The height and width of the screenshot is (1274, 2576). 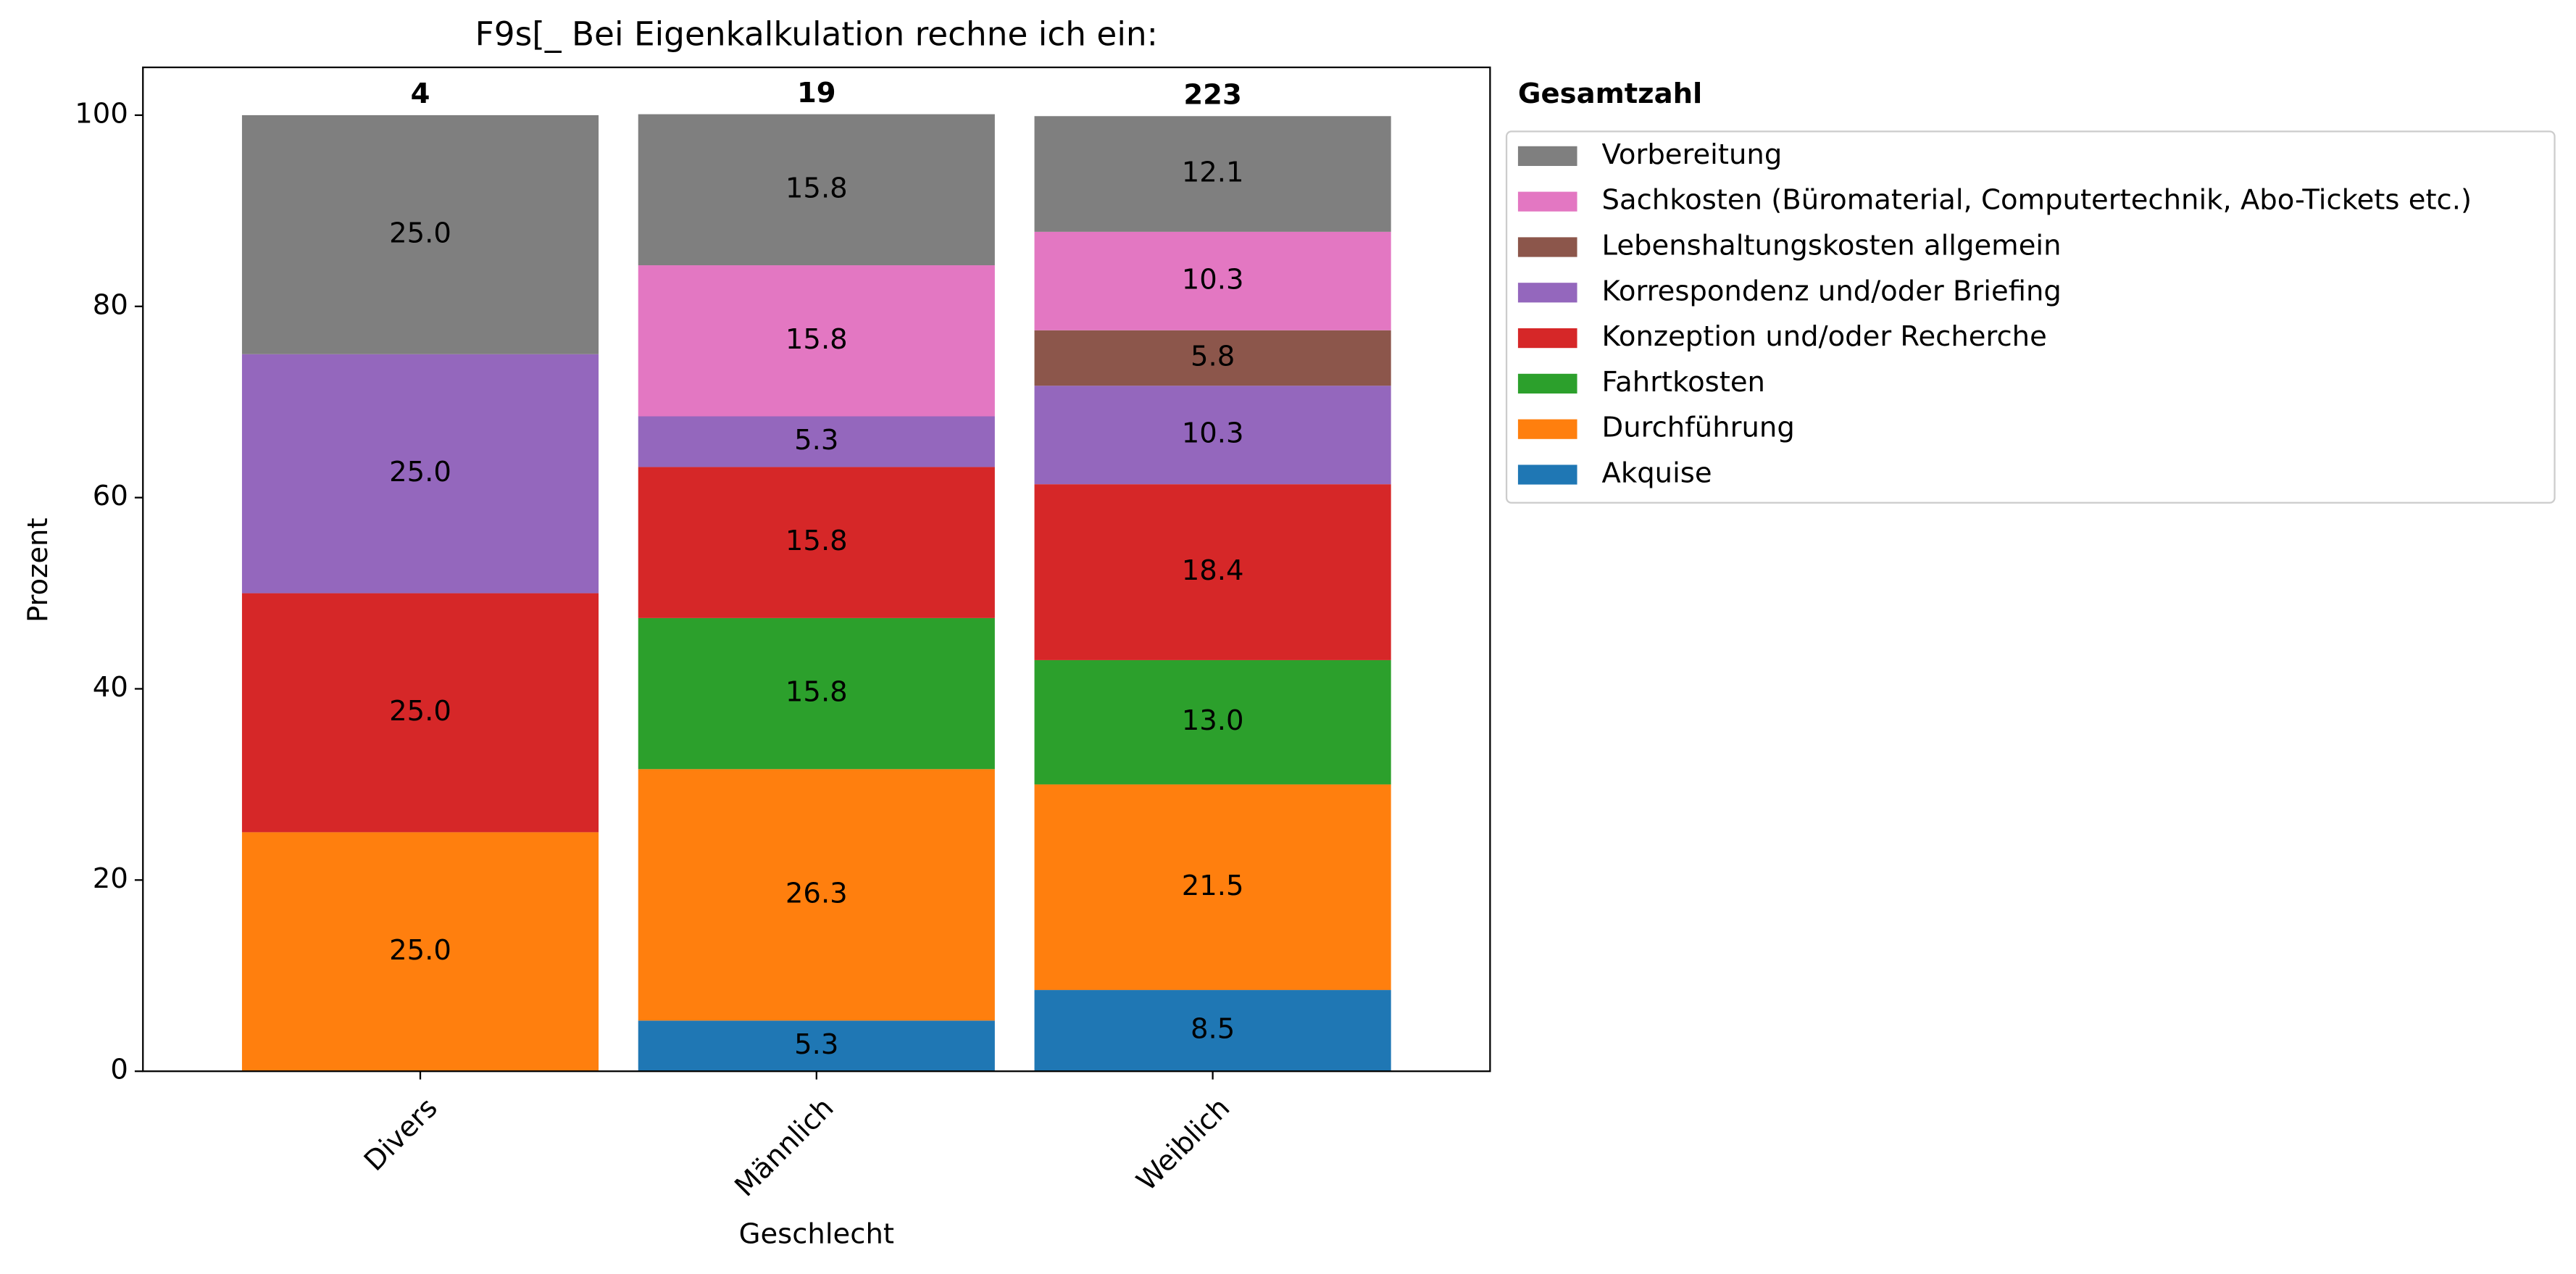 What do you see at coordinates (1610, 94) in the screenshot?
I see `legend-title: Gesamtzahl` at bounding box center [1610, 94].